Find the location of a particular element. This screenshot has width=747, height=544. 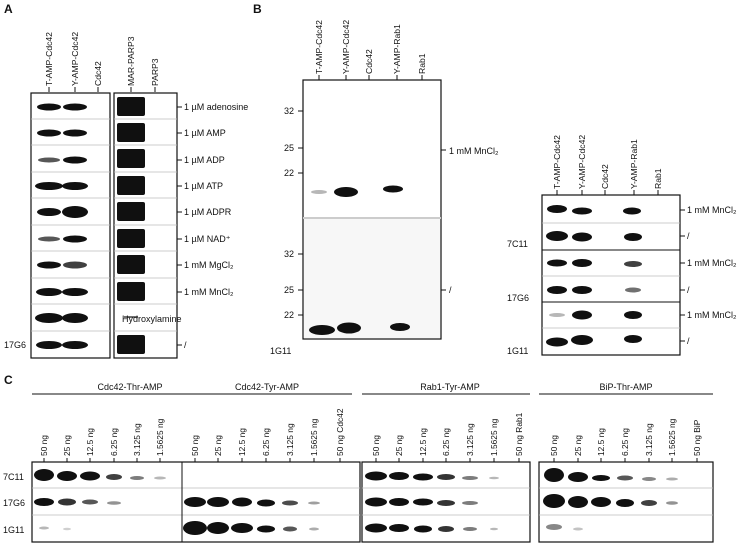

panel-a-blot is located at coordinates (104, 225).